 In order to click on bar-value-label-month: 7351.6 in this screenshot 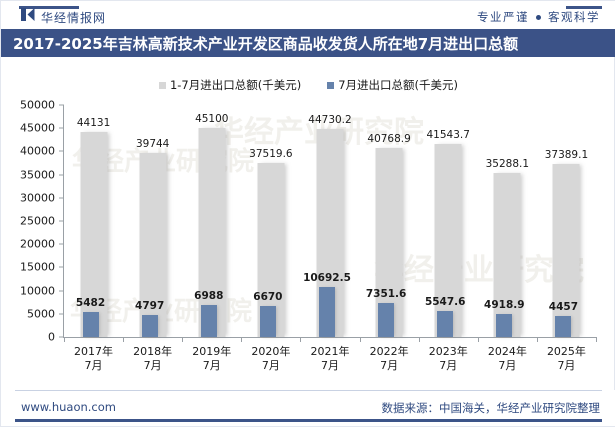, I will do `click(386, 293)`.